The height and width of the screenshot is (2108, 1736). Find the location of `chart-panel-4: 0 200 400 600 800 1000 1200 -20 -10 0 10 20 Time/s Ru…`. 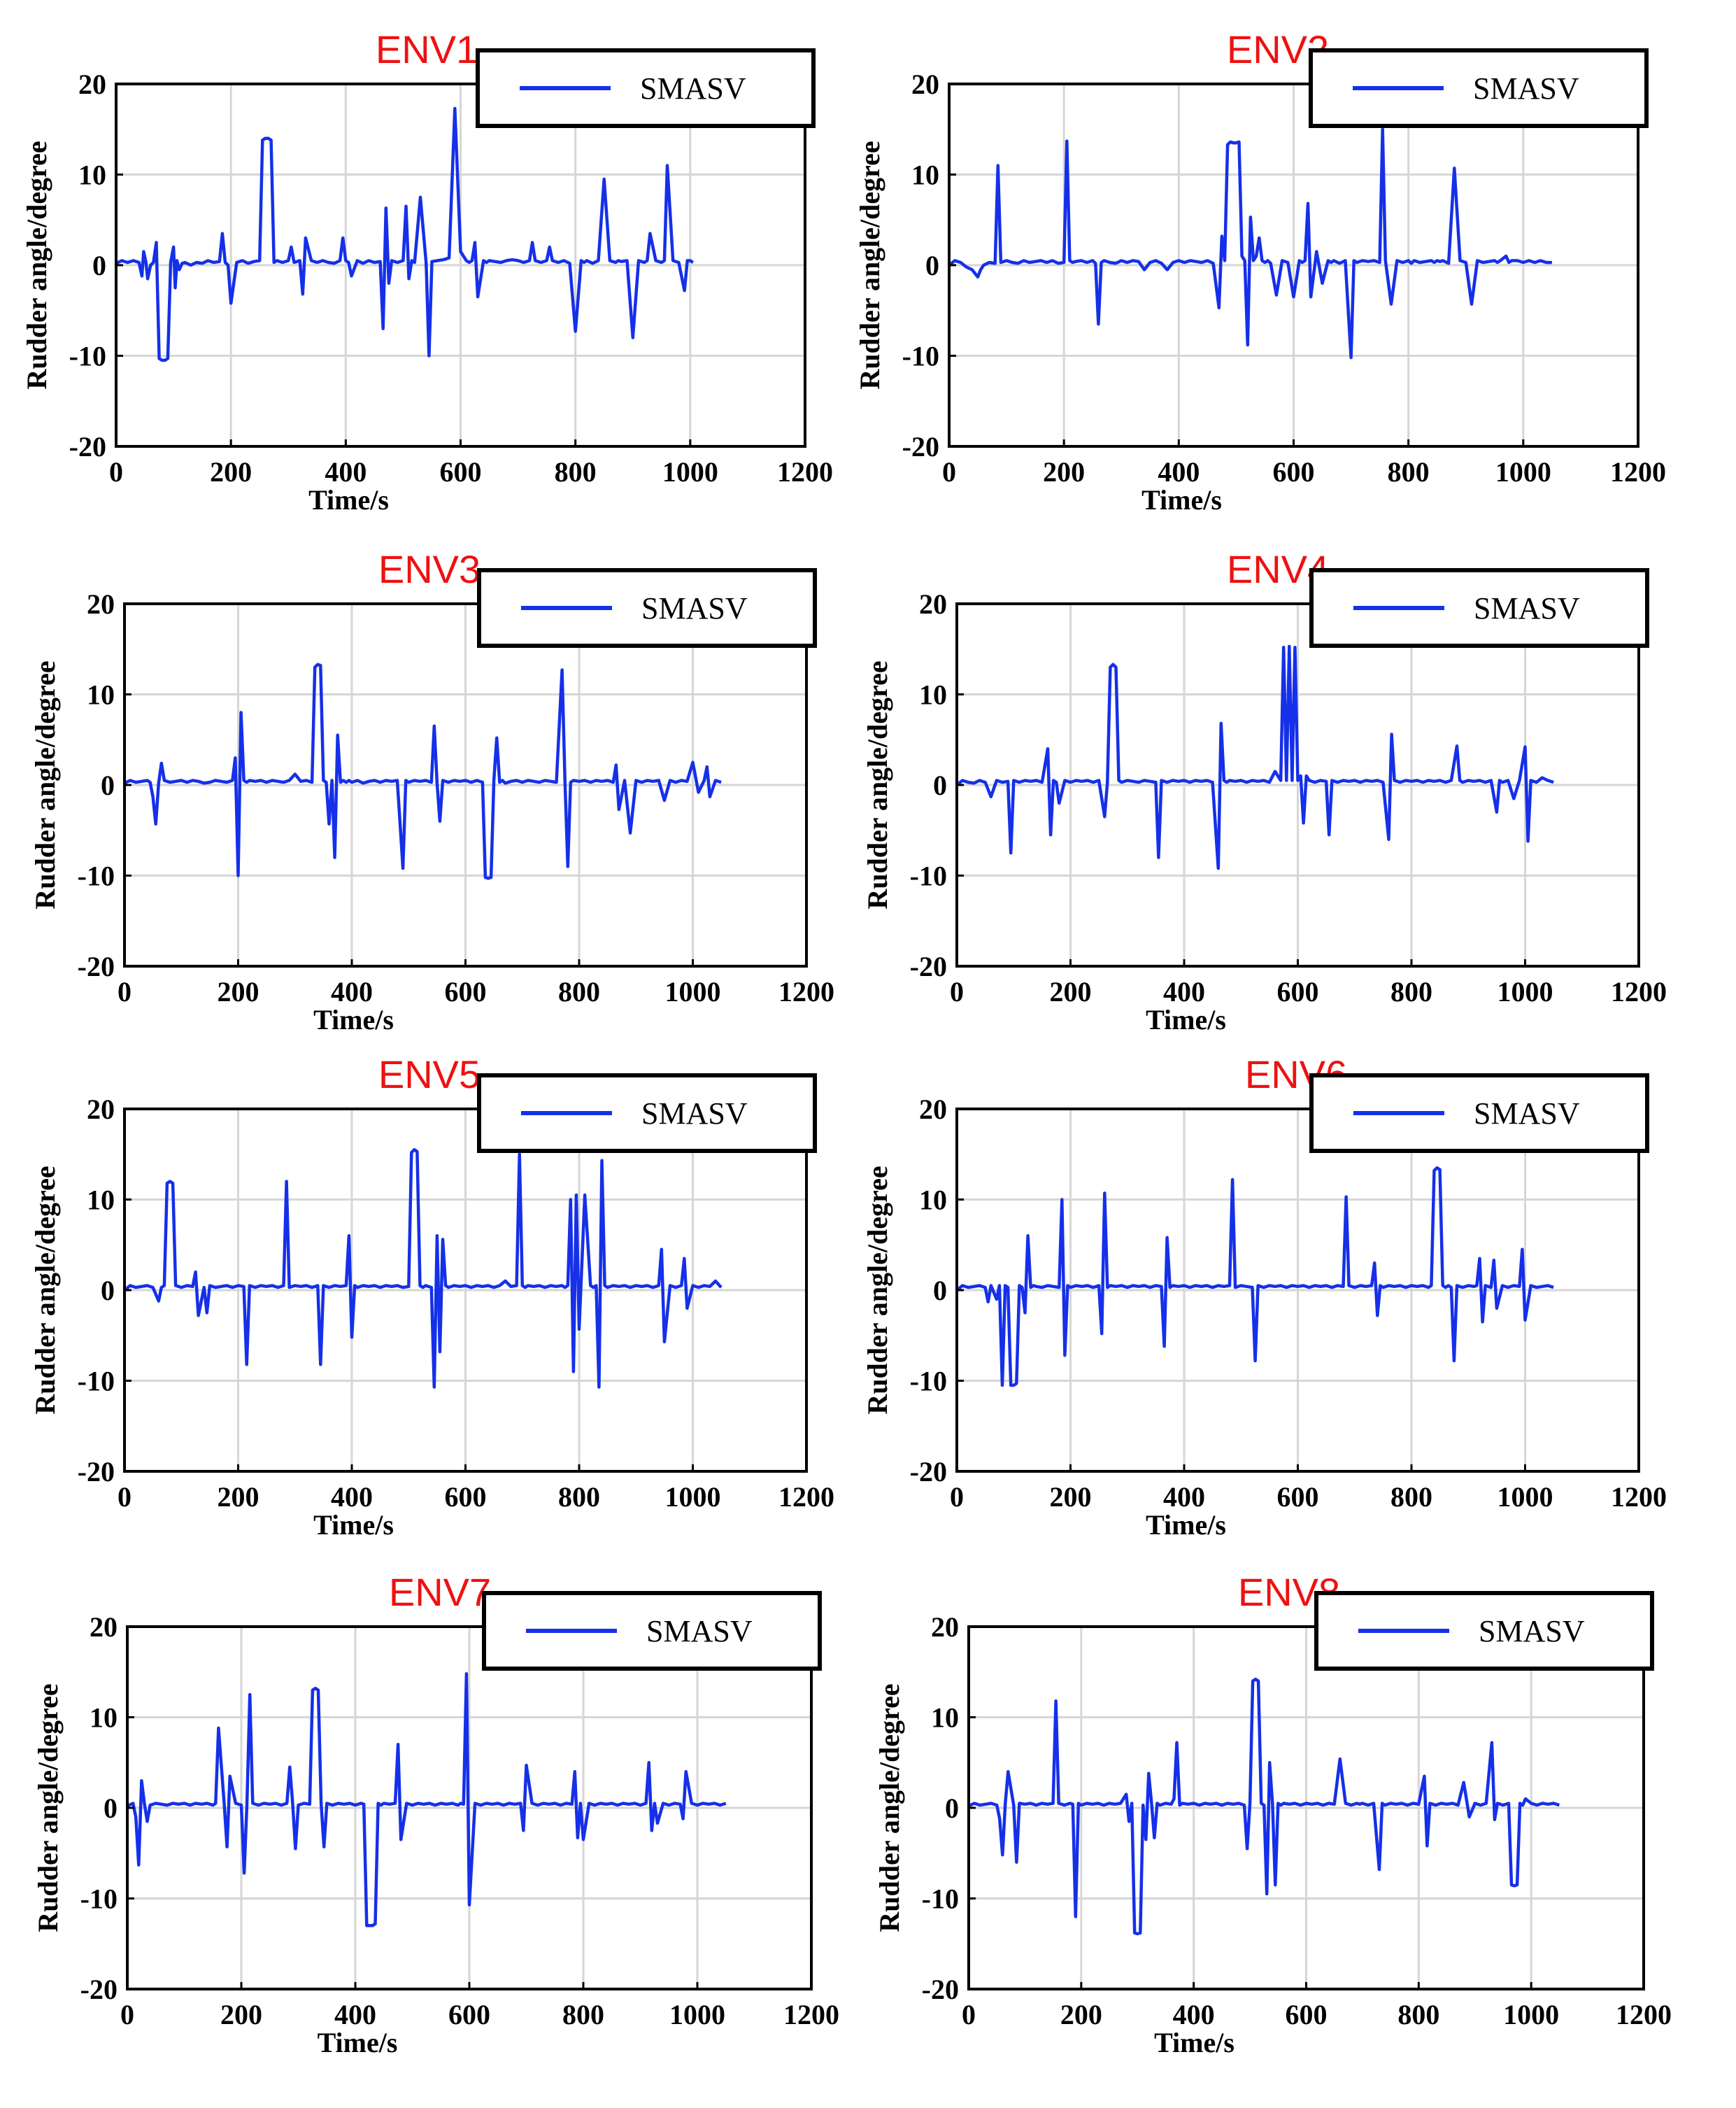

chart-panel-4: 0 200 400 600 800 1000 1200 -20 -10 0 10 20 Time/s Ru… is located at coordinates (1264, 791).